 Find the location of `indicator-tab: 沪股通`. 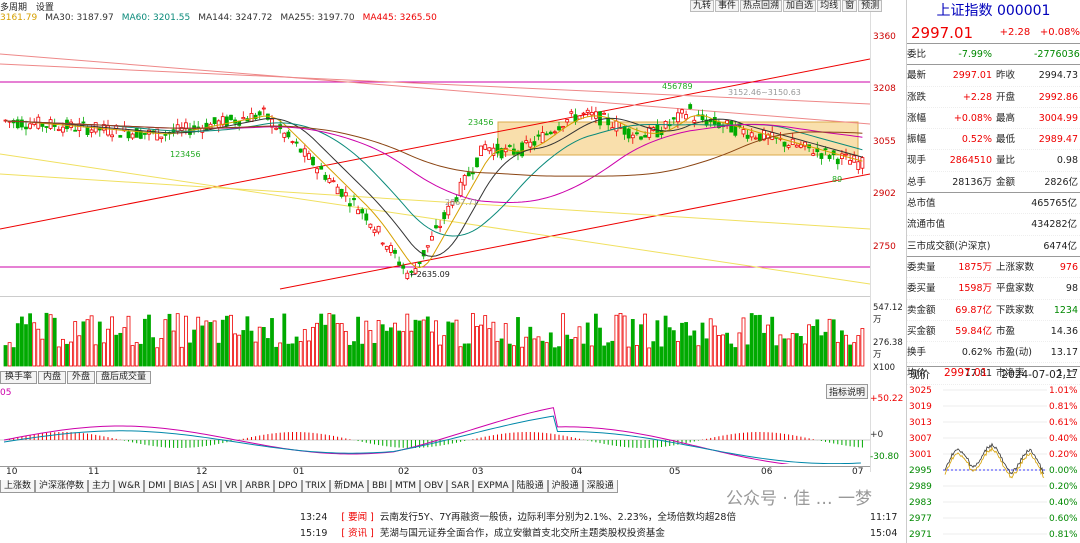

indicator-tab: 沪股通 is located at coordinates (565, 486).